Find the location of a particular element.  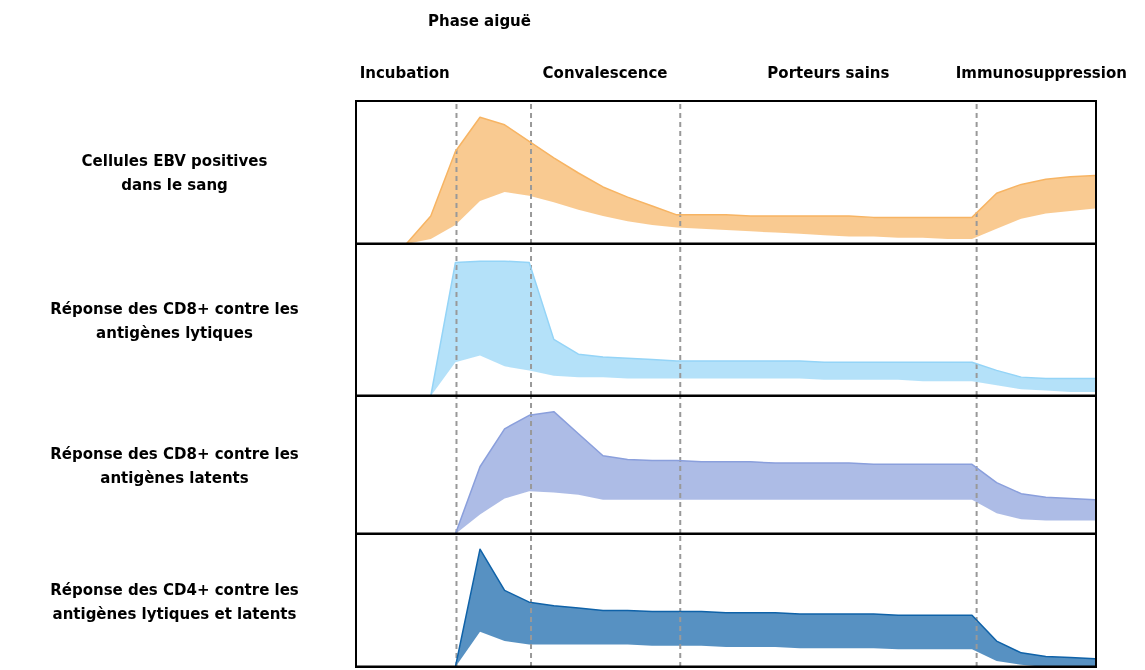

y-axis-title: Réponse des CD8+ contre les antigènes latents is located at coordinates (174, 466).